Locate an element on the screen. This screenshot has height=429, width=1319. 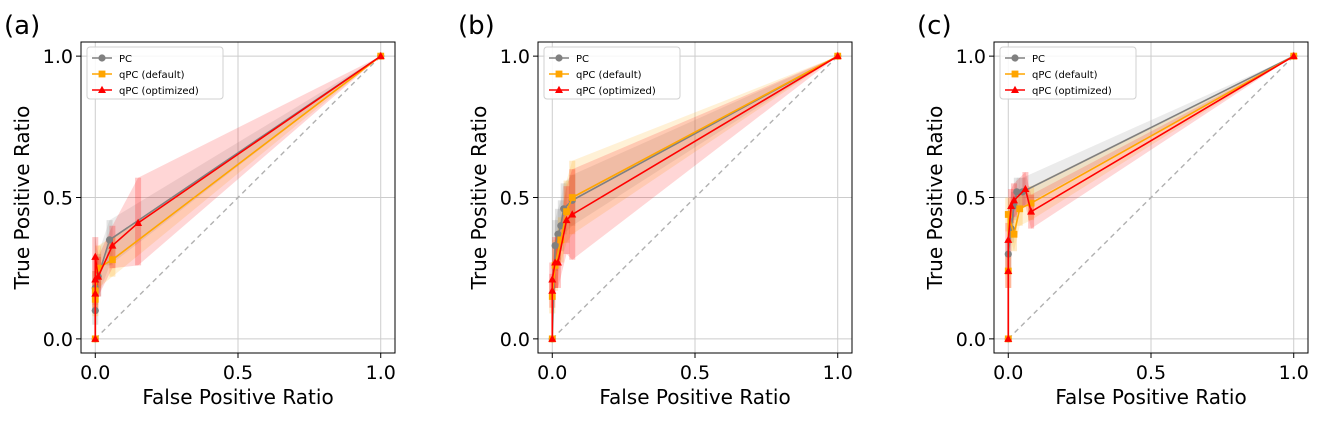
panel-label: (a) is located at coordinates (22, 26).